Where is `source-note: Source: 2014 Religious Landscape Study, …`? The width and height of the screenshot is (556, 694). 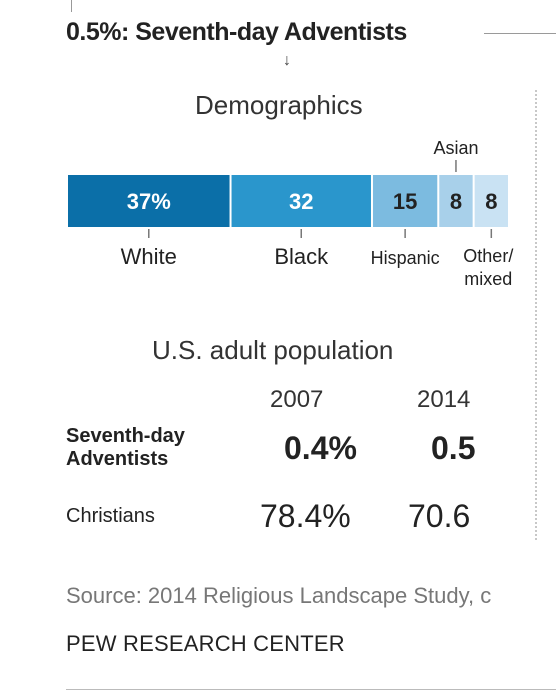 source-note: Source: 2014 Religious Landscape Study, … is located at coordinates (279, 595).